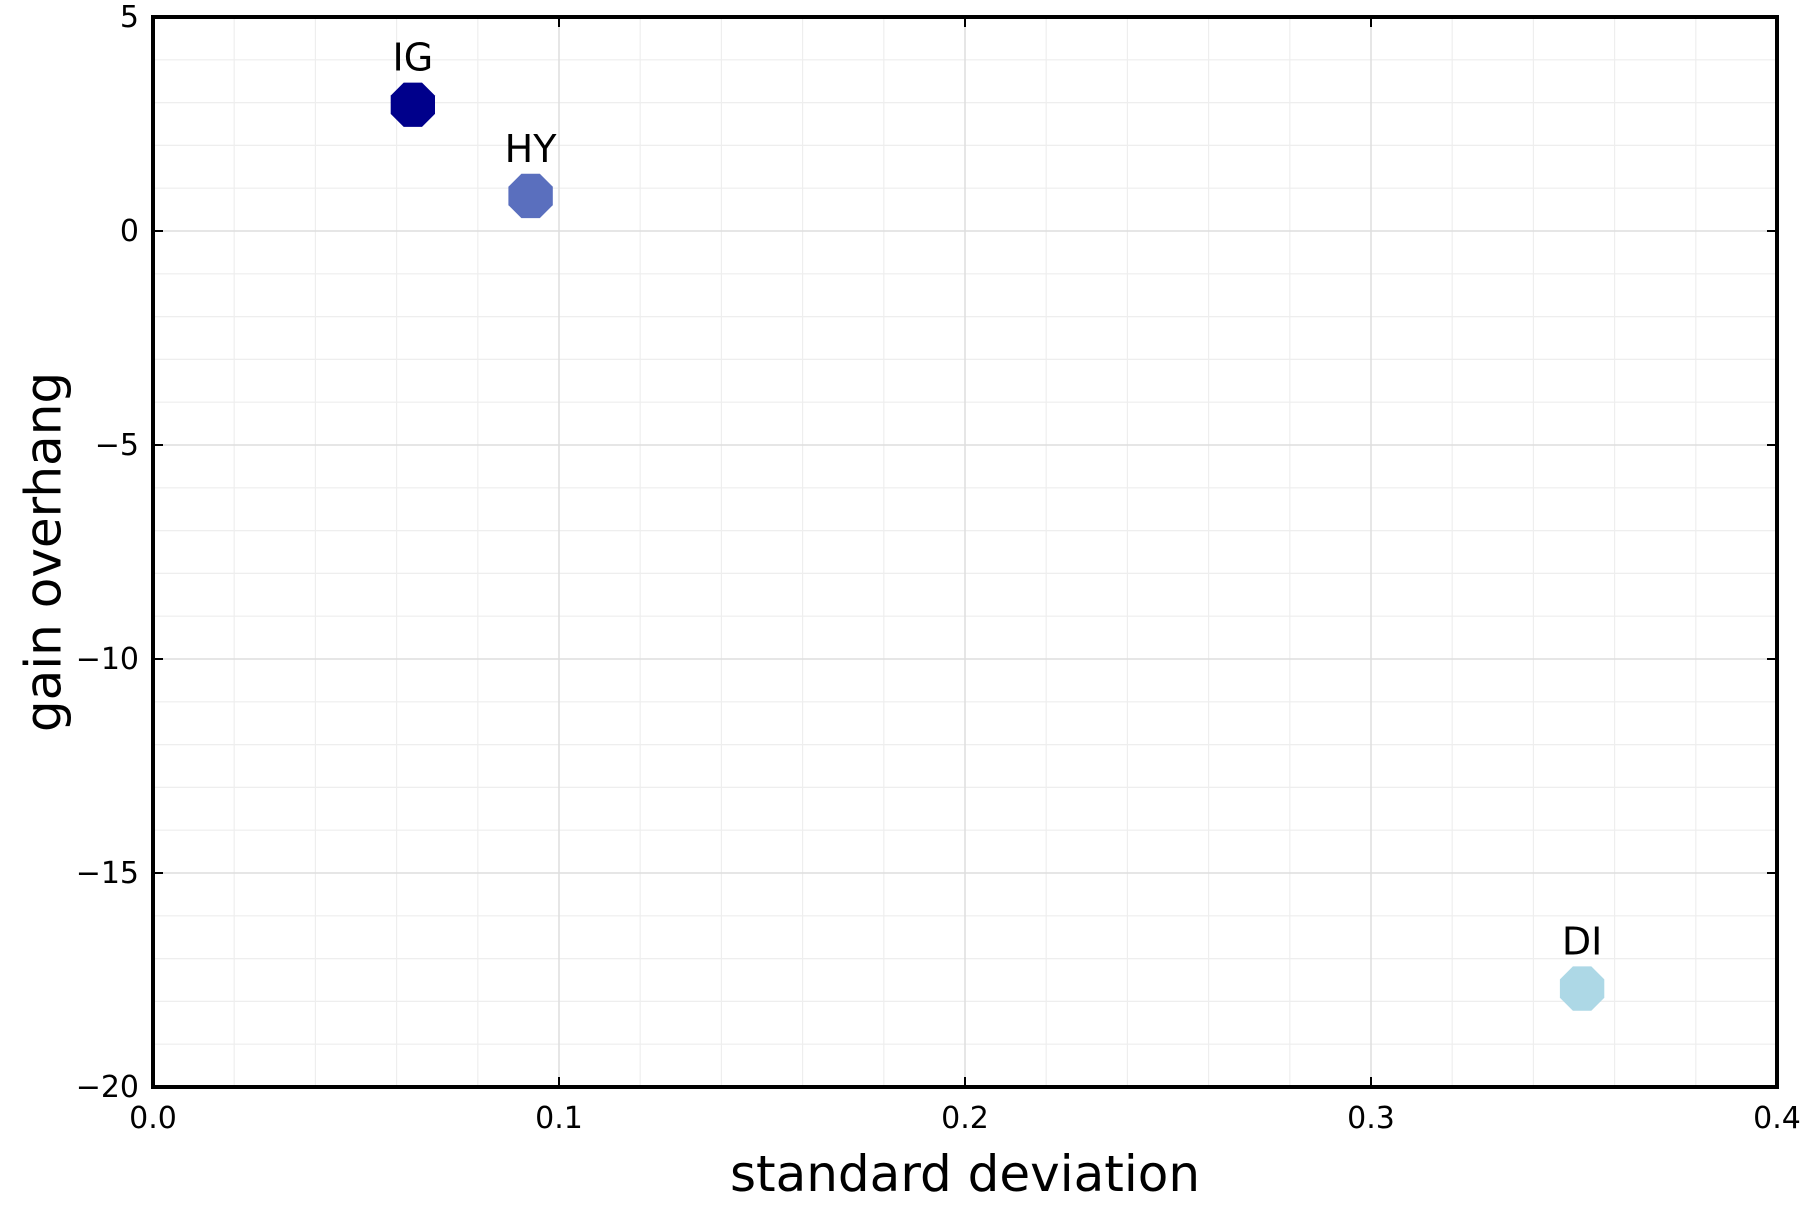  What do you see at coordinates (965, 1172) in the screenshot?
I see `x-axis-title: standard deviation` at bounding box center [965, 1172].